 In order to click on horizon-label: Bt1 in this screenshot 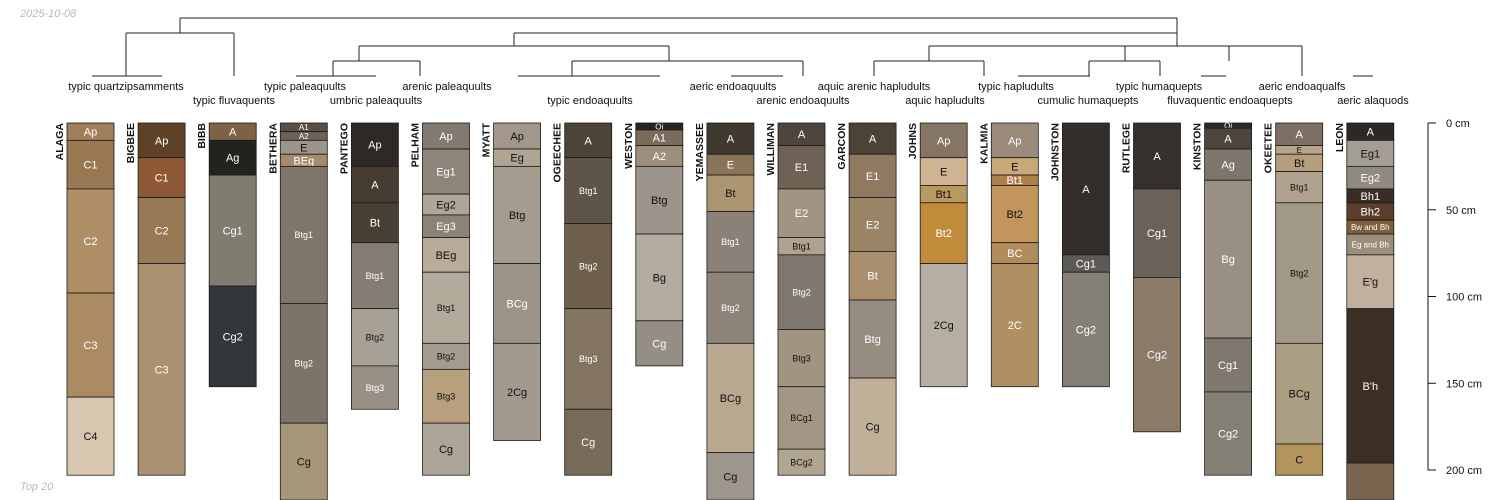, I will do `click(943, 195)`.